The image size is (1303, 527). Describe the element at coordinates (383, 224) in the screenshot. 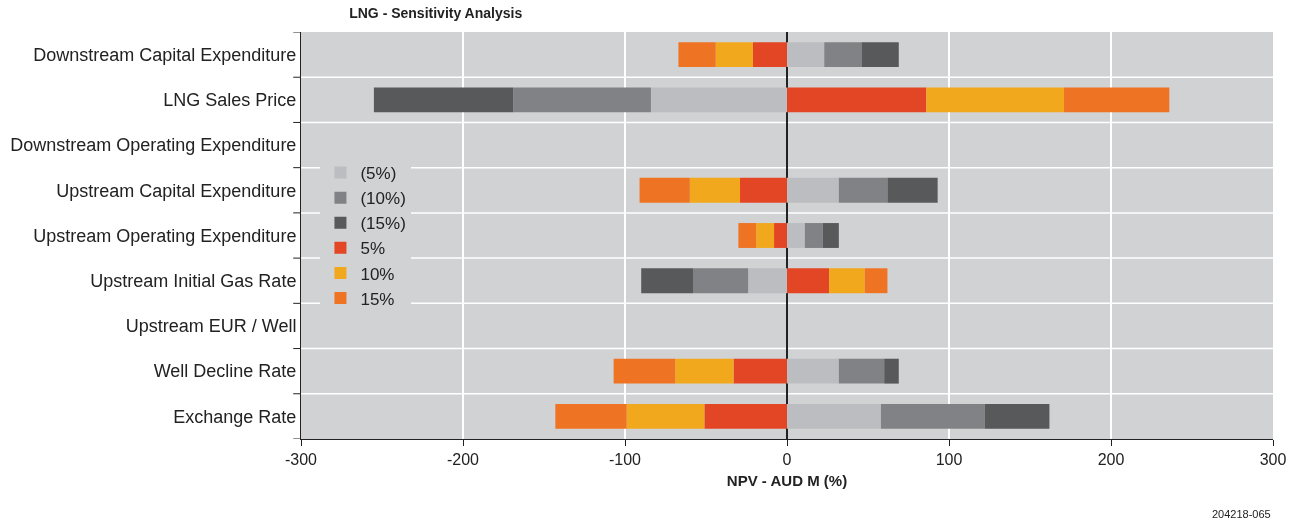

I see `legend-label: (15%)` at that location.